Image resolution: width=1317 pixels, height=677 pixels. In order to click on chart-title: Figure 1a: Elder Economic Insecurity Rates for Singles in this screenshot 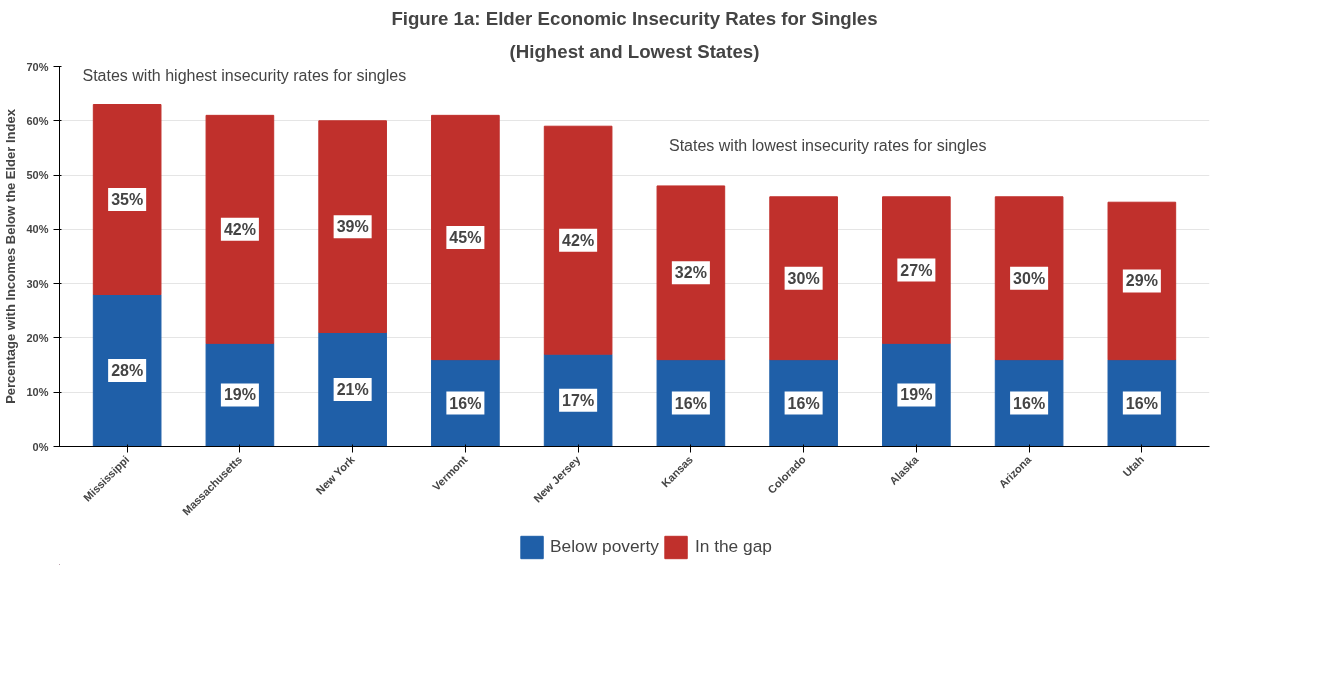, I will do `click(634, 18)`.